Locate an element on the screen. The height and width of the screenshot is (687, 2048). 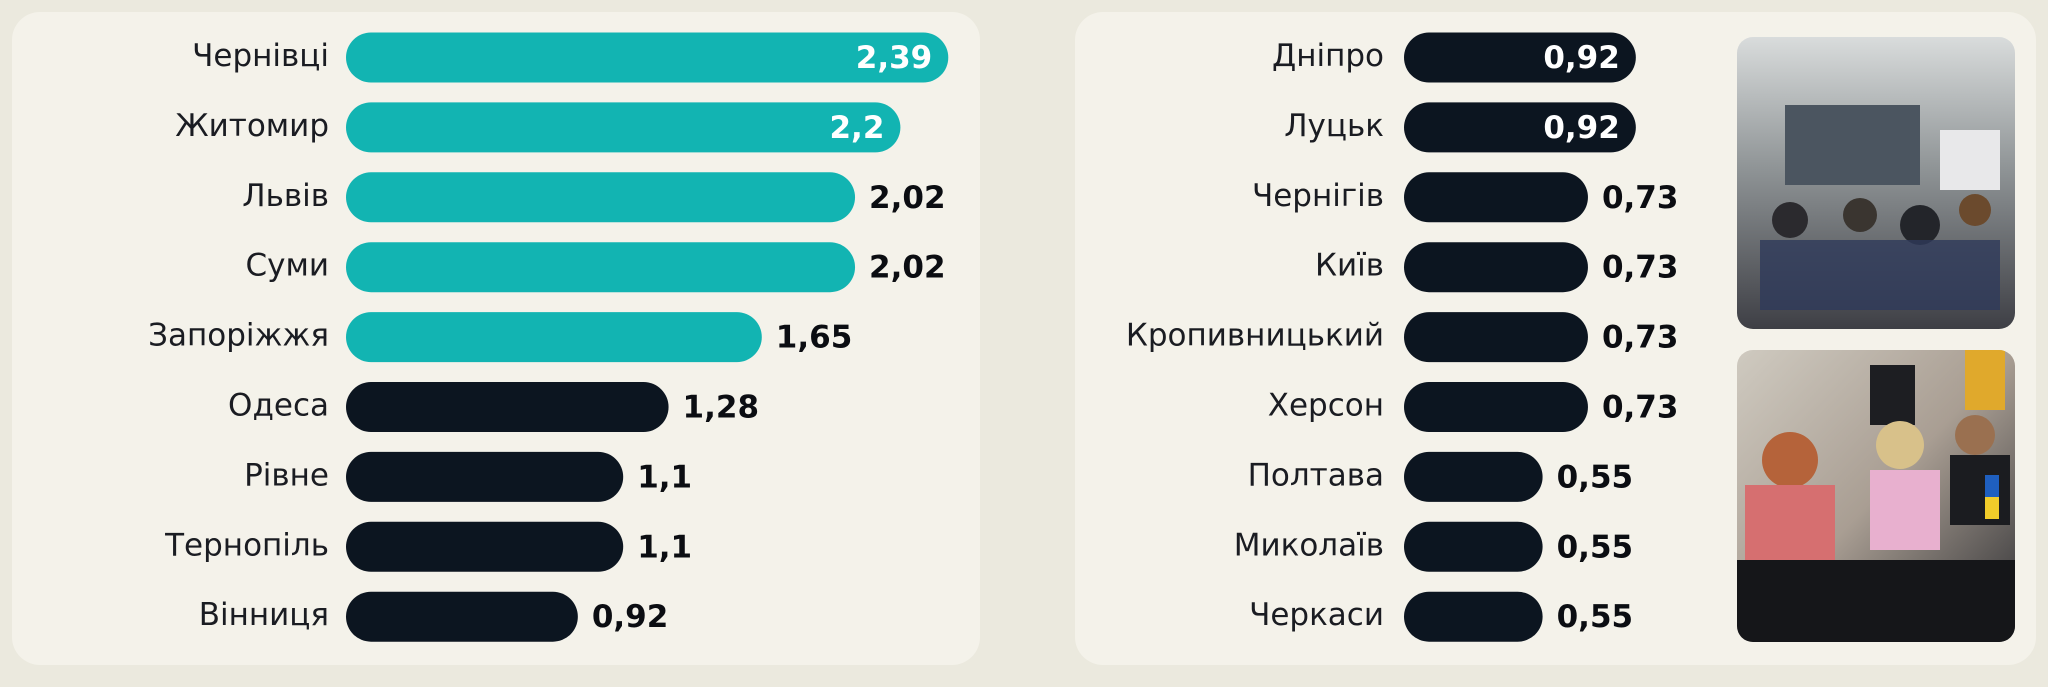
category-label: Львів is located at coordinates (285, 196).